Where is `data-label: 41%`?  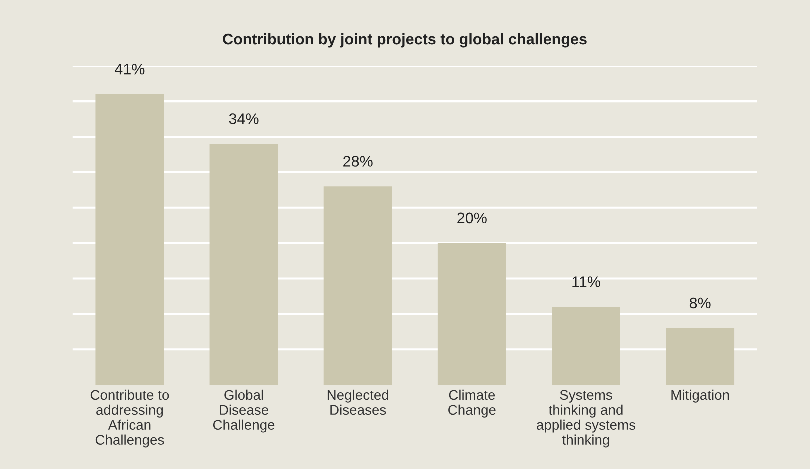 data-label: 41% is located at coordinates (130, 69).